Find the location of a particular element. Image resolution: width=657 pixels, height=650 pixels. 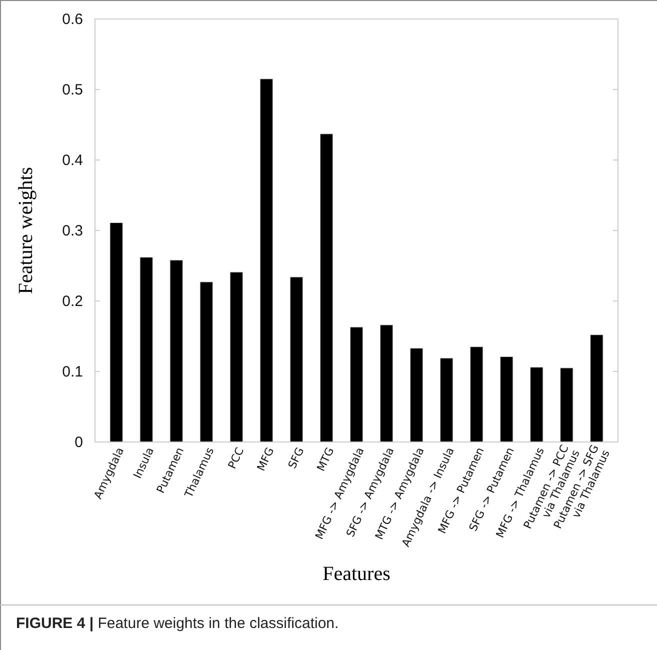

caption: FIGURE 4 | Feature weights in the classification. is located at coordinates (177, 623).